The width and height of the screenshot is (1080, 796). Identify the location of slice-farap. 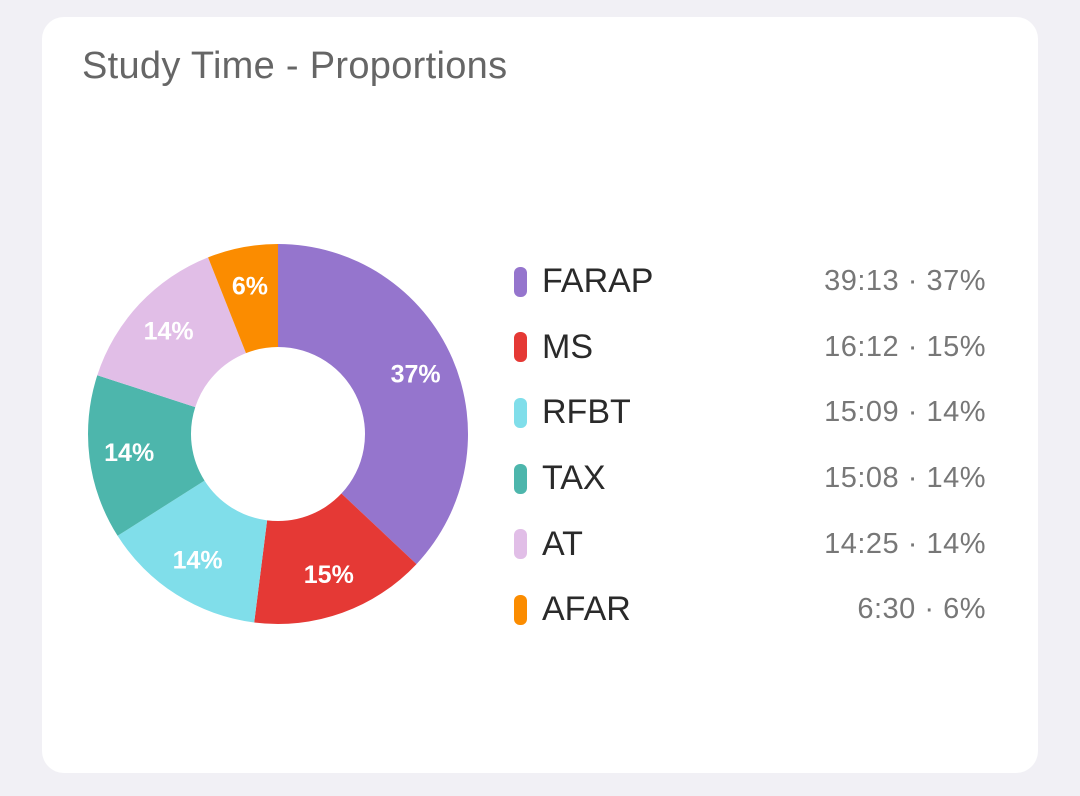
(373, 404).